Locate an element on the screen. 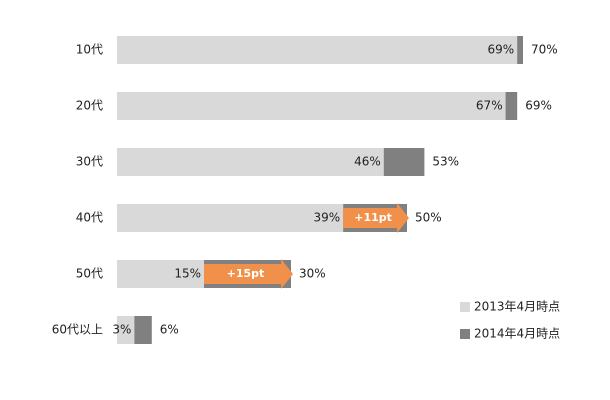 The width and height of the screenshot is (610, 400). value-label: 46% is located at coordinates (367, 162).